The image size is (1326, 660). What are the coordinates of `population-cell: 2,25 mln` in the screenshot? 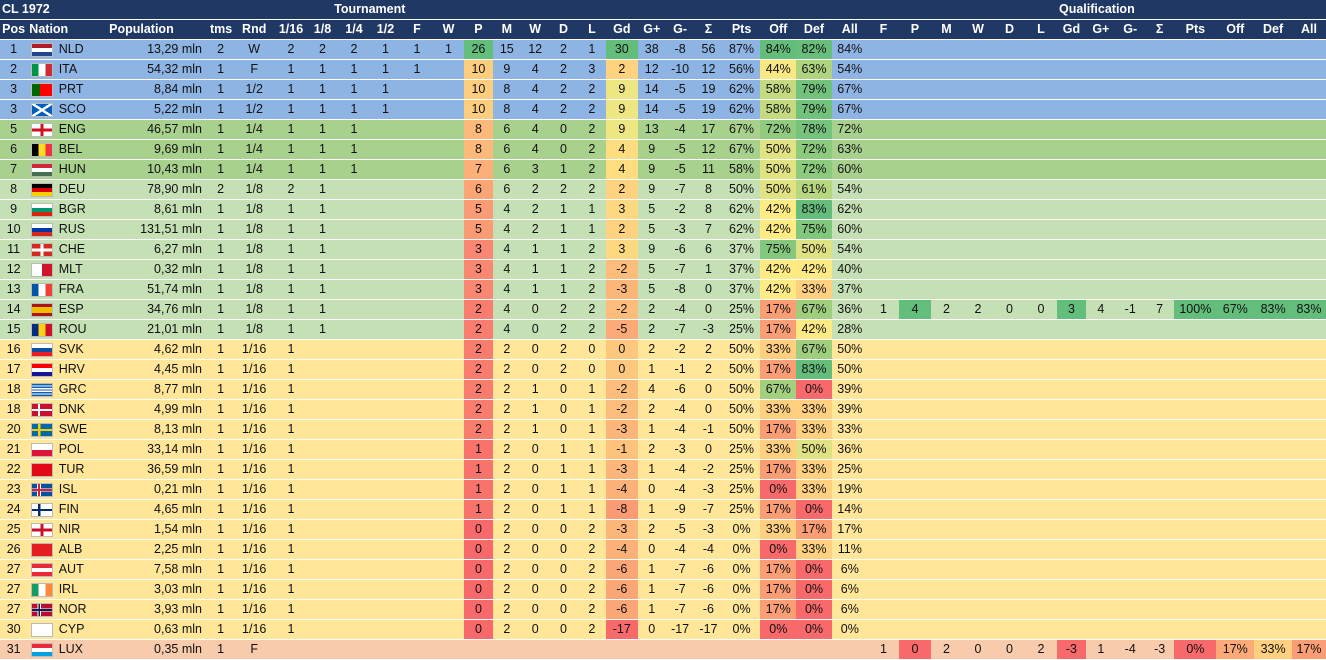 It's located at (157, 549).